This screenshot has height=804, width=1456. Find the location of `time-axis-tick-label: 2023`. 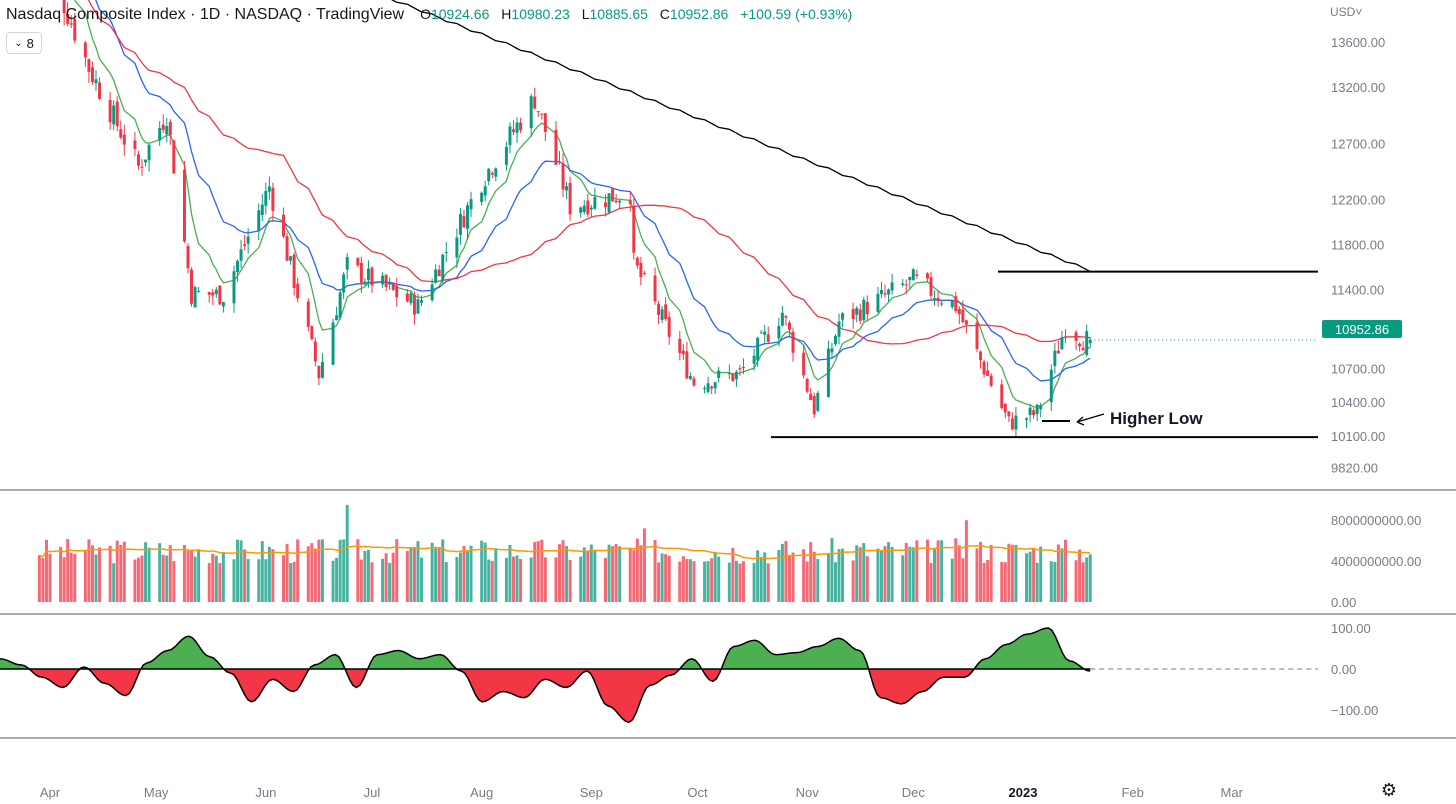

time-axis-tick-label: 2023 is located at coordinates (1023, 792).